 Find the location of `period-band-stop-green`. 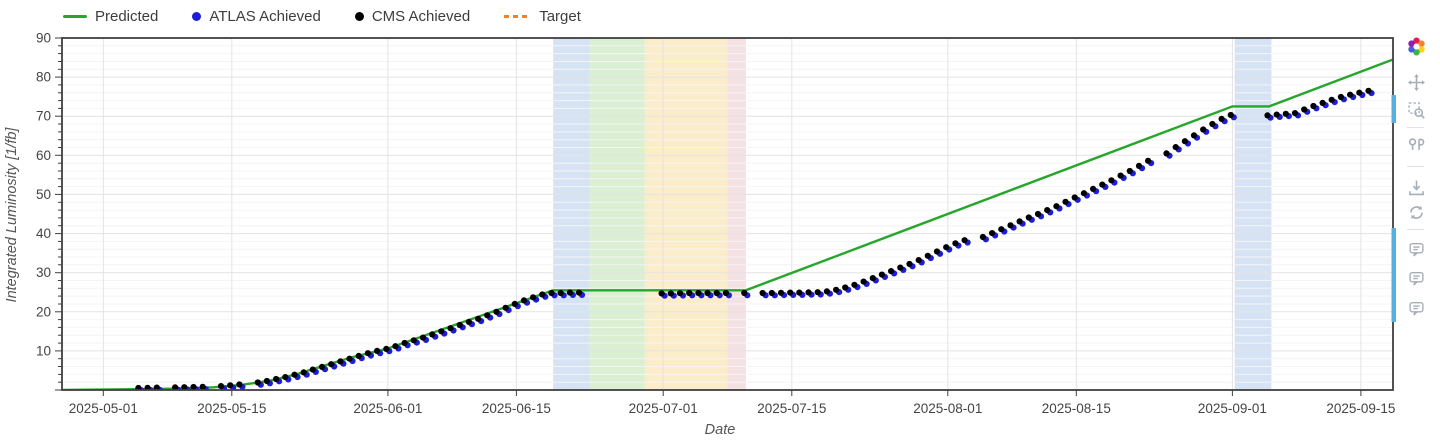

period-band-stop-green is located at coordinates (617, 214).